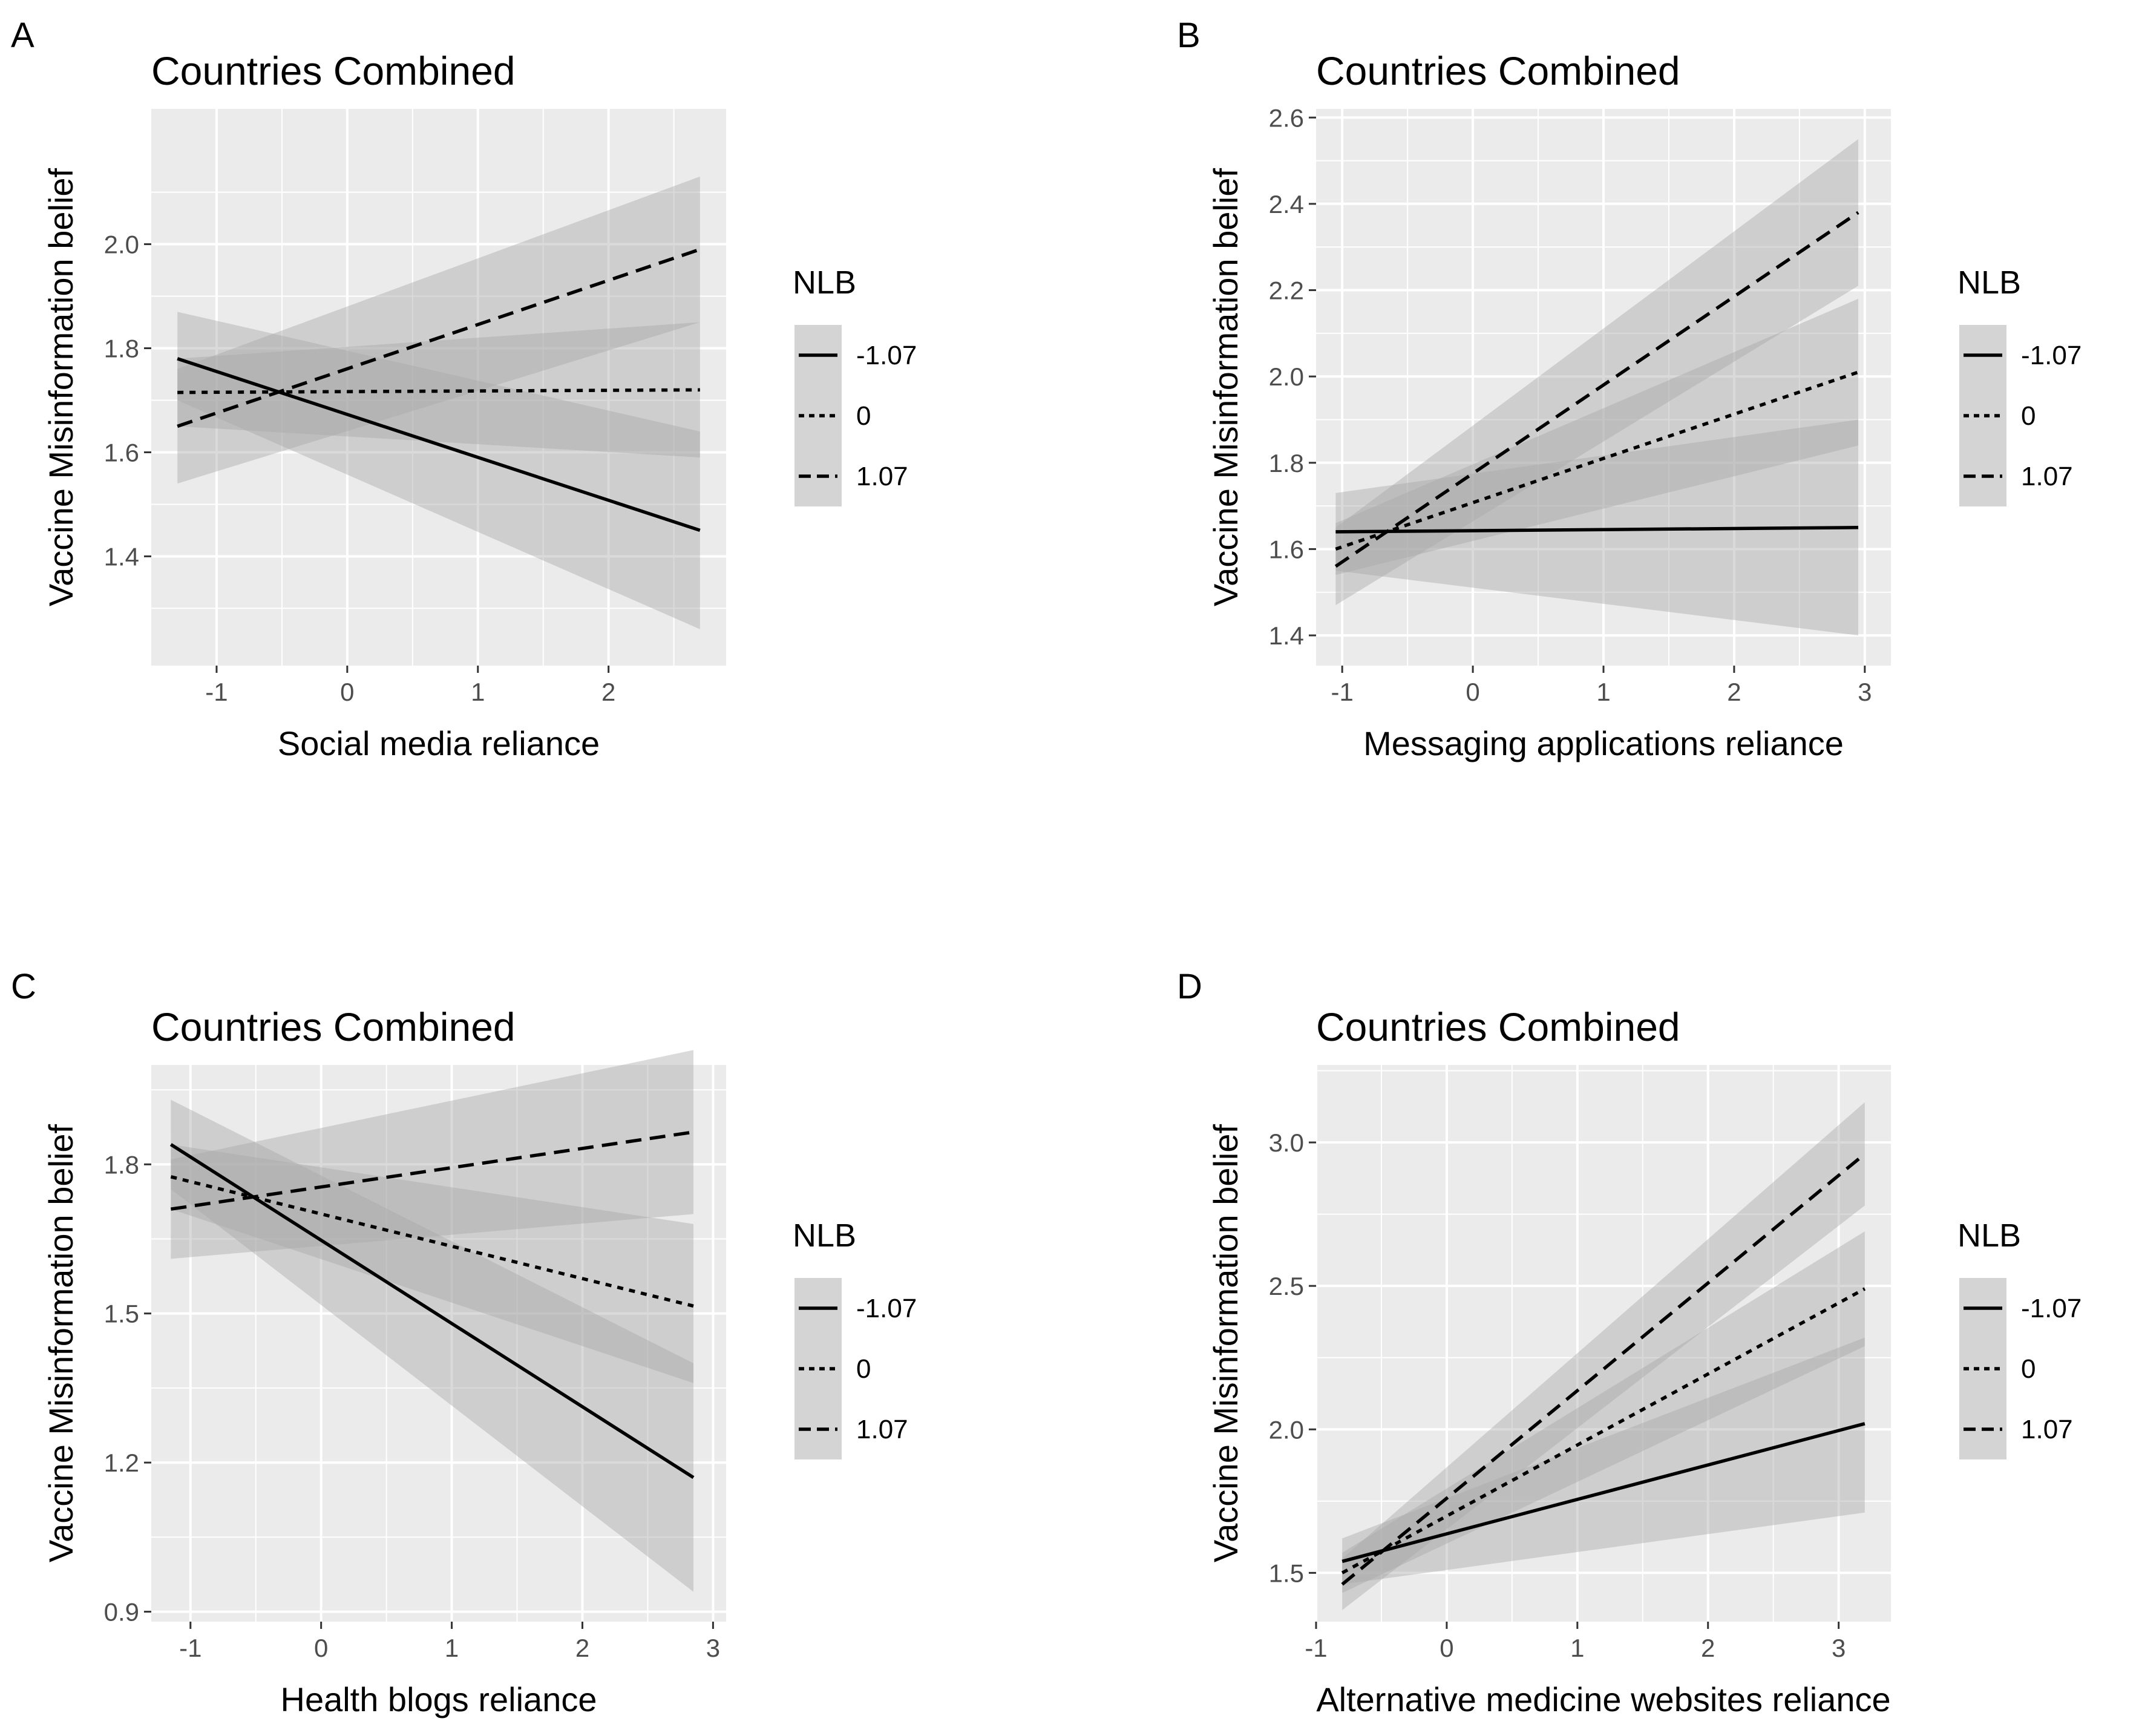 The image size is (2139, 1736). I want to click on y-tick-label: 3.0, so click(1286, 1143).